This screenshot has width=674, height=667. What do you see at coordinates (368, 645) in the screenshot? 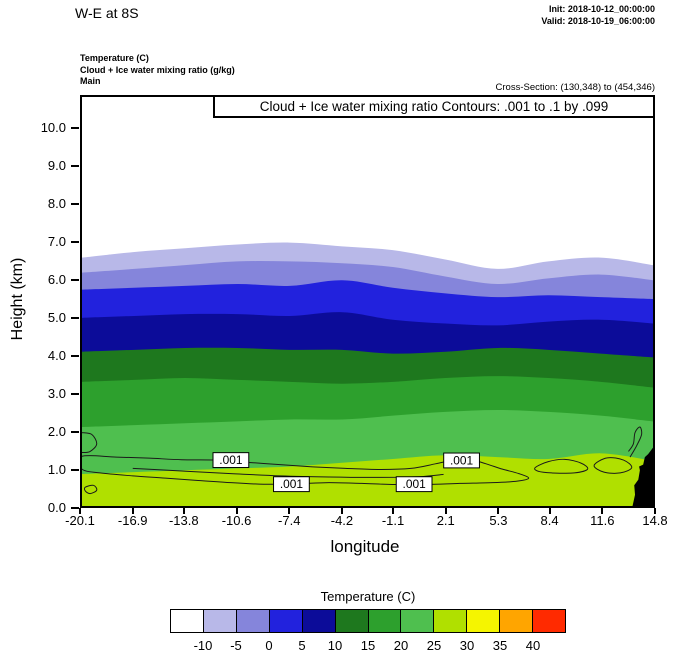
I see `colorbar-tick-label: 15` at bounding box center [368, 645].